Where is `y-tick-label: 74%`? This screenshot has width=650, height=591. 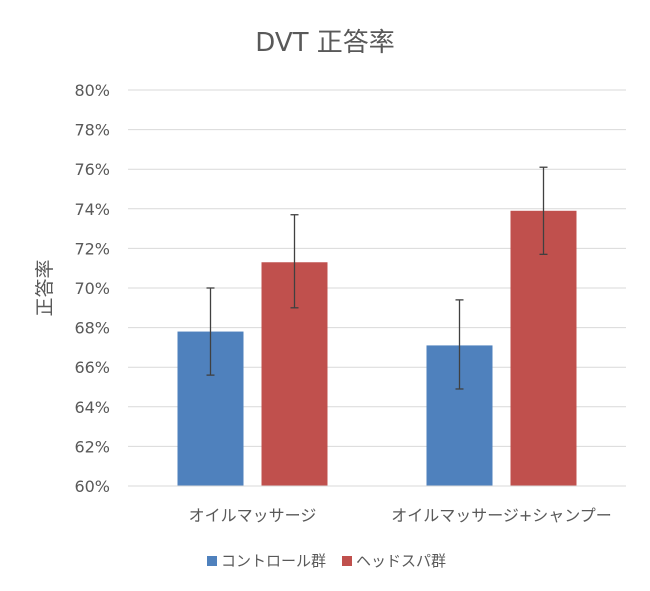 y-tick-label: 74% is located at coordinates (92, 209).